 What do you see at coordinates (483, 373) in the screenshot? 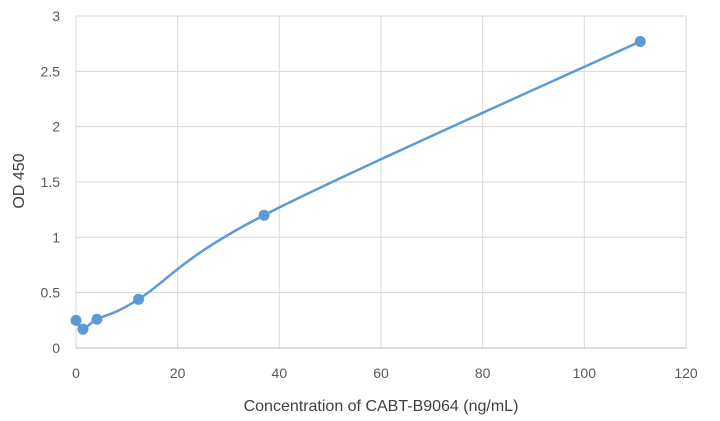
I see `x-tick-label-4: 80` at bounding box center [483, 373].